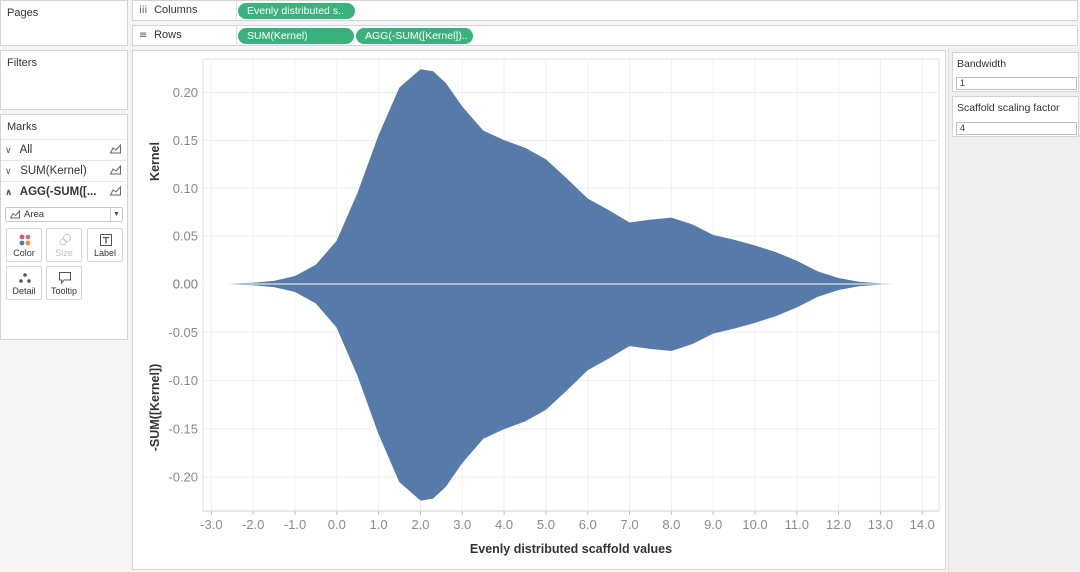  What do you see at coordinates (546, 524) in the screenshot?
I see `x-tick-label: 5.0` at bounding box center [546, 524].